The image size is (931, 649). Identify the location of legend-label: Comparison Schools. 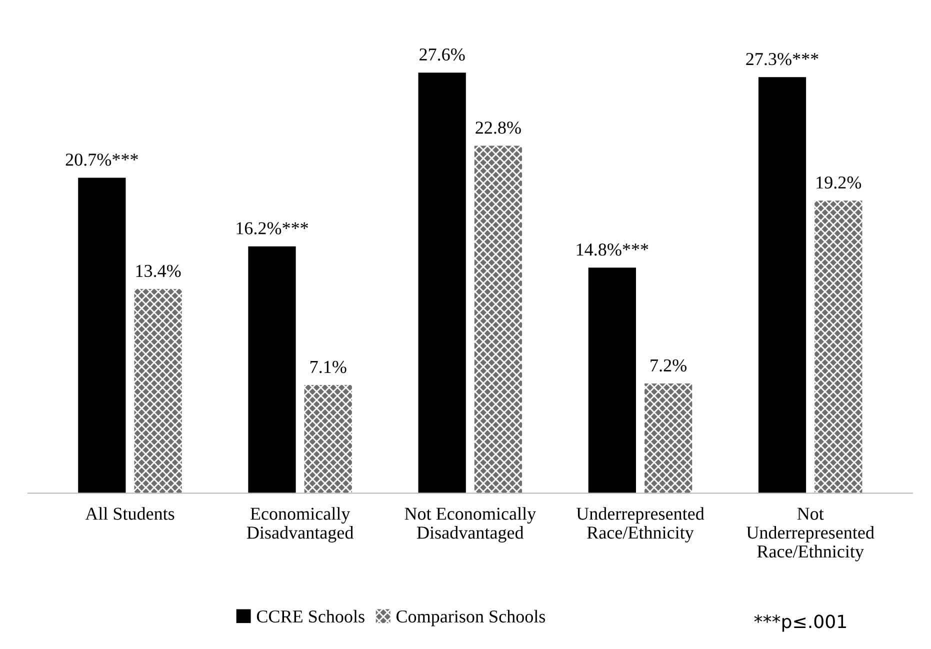
(471, 618).